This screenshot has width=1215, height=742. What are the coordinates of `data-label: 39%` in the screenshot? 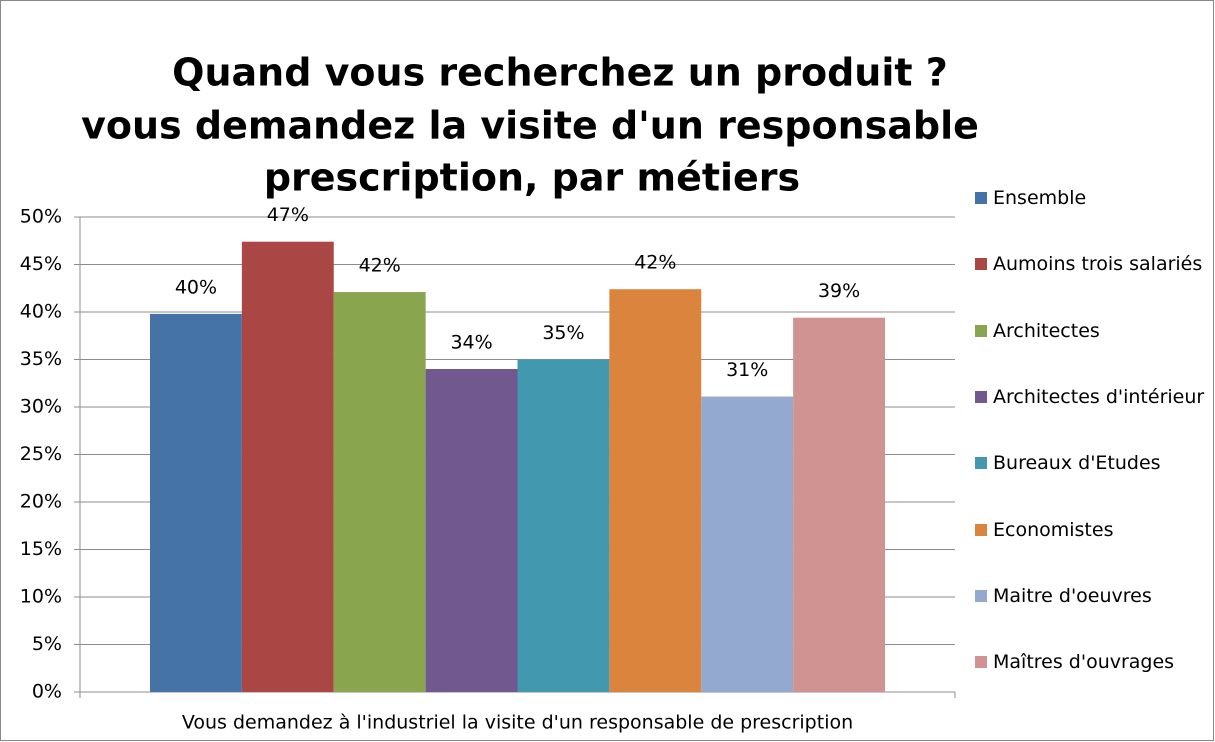 It's located at (839, 291).